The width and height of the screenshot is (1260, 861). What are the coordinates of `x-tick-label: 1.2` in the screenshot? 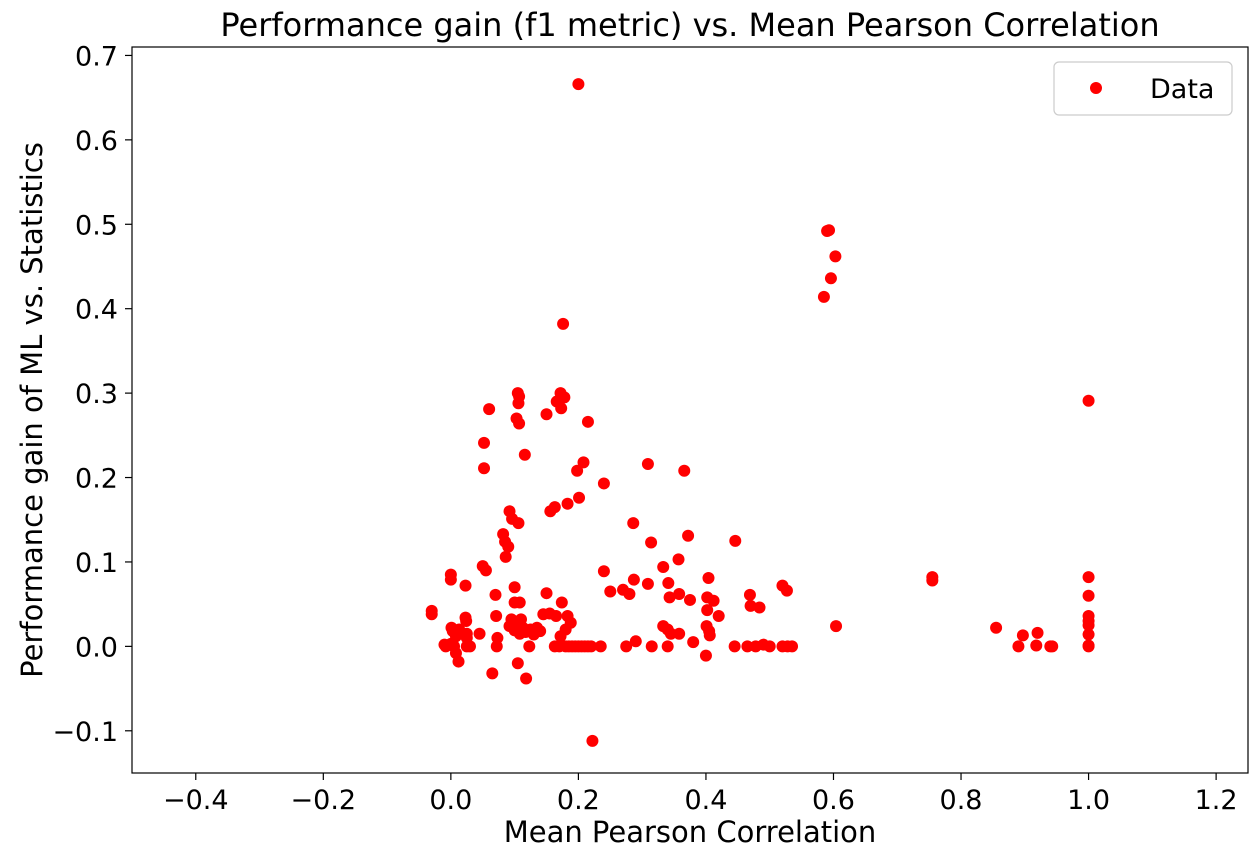 It's located at (1216, 800).